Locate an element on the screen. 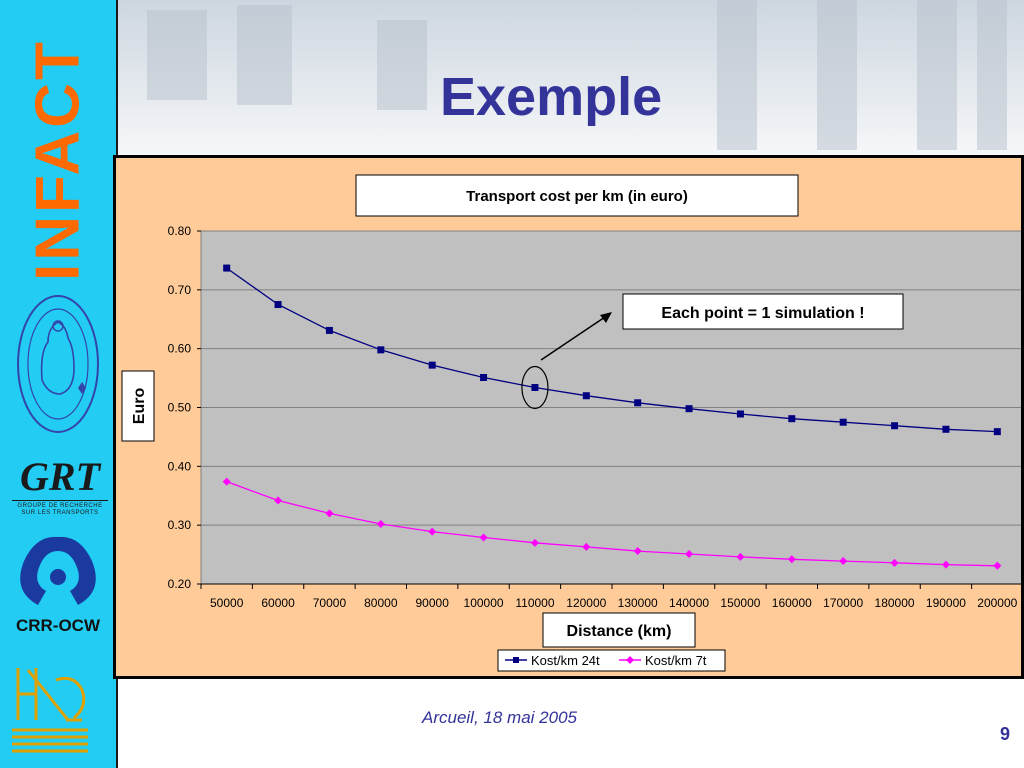 Image resolution: width=1024 pixels, height=768 pixels. annotation-box is located at coordinates (763, 311).